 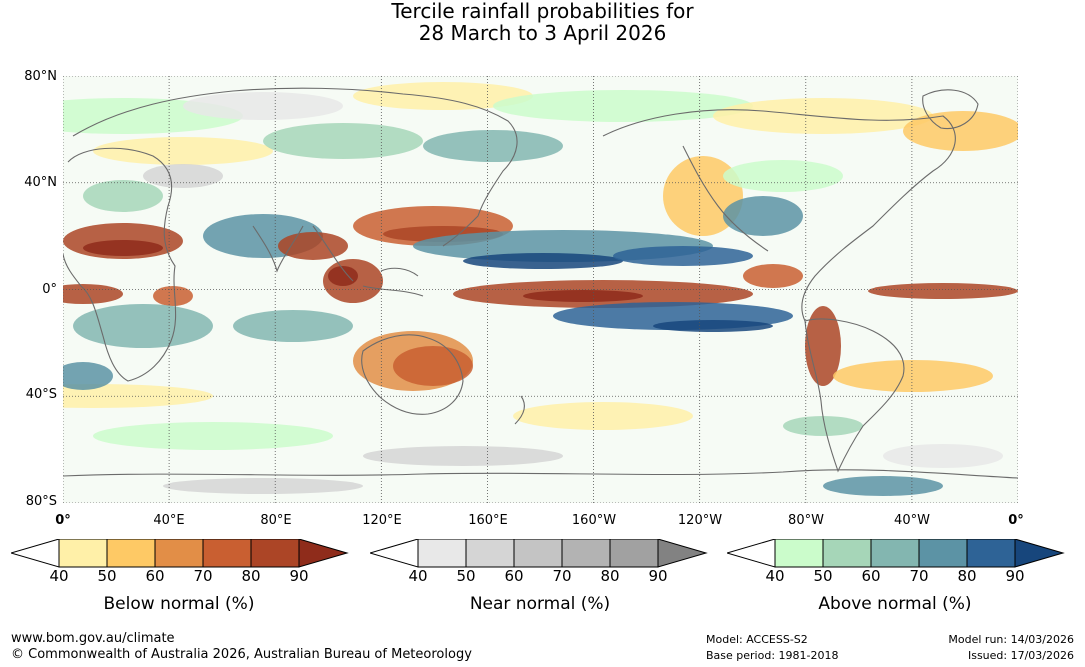 What do you see at coordinates (40, 76) in the screenshot?
I see `lat-label-80n: 80°N` at bounding box center [40, 76].